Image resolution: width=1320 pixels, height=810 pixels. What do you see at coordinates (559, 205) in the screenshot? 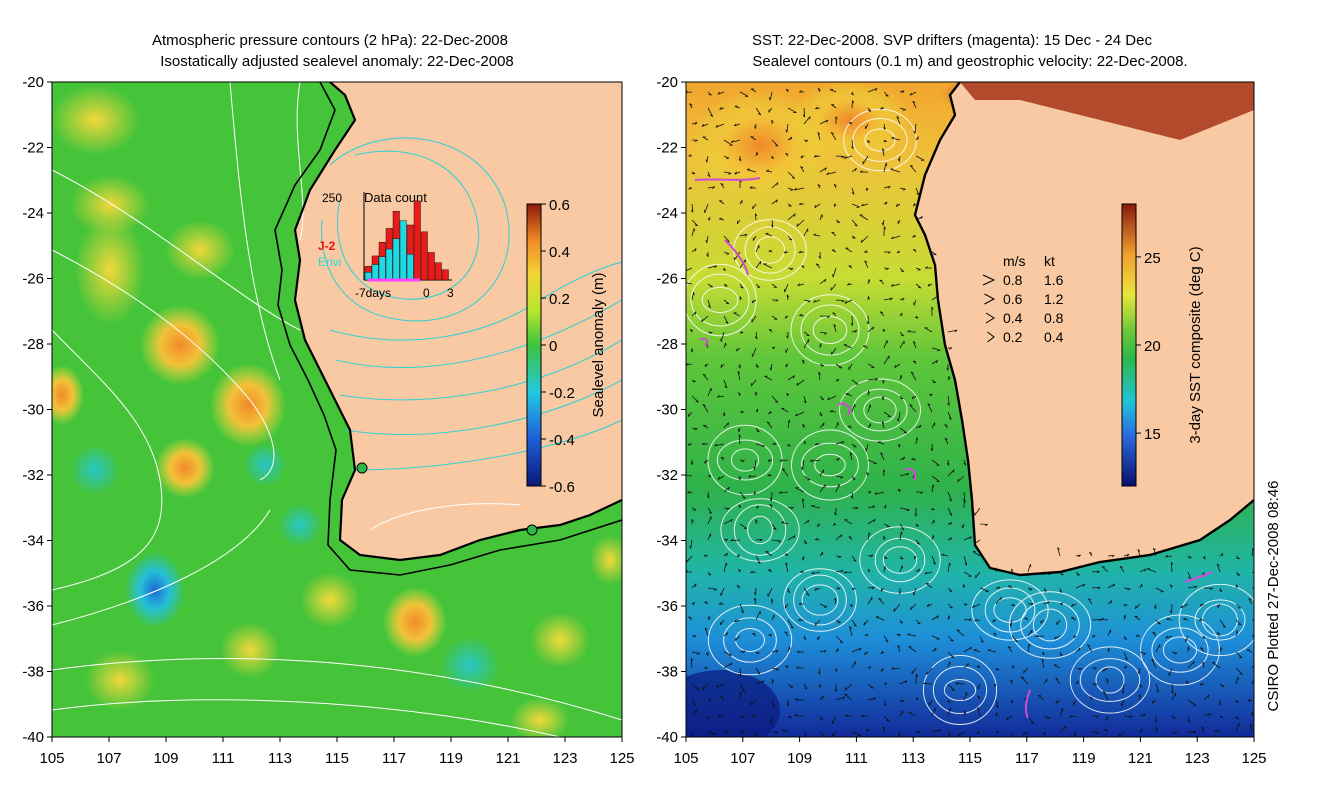
I see `sla-colorbar-tick: 0.6` at bounding box center [559, 205].